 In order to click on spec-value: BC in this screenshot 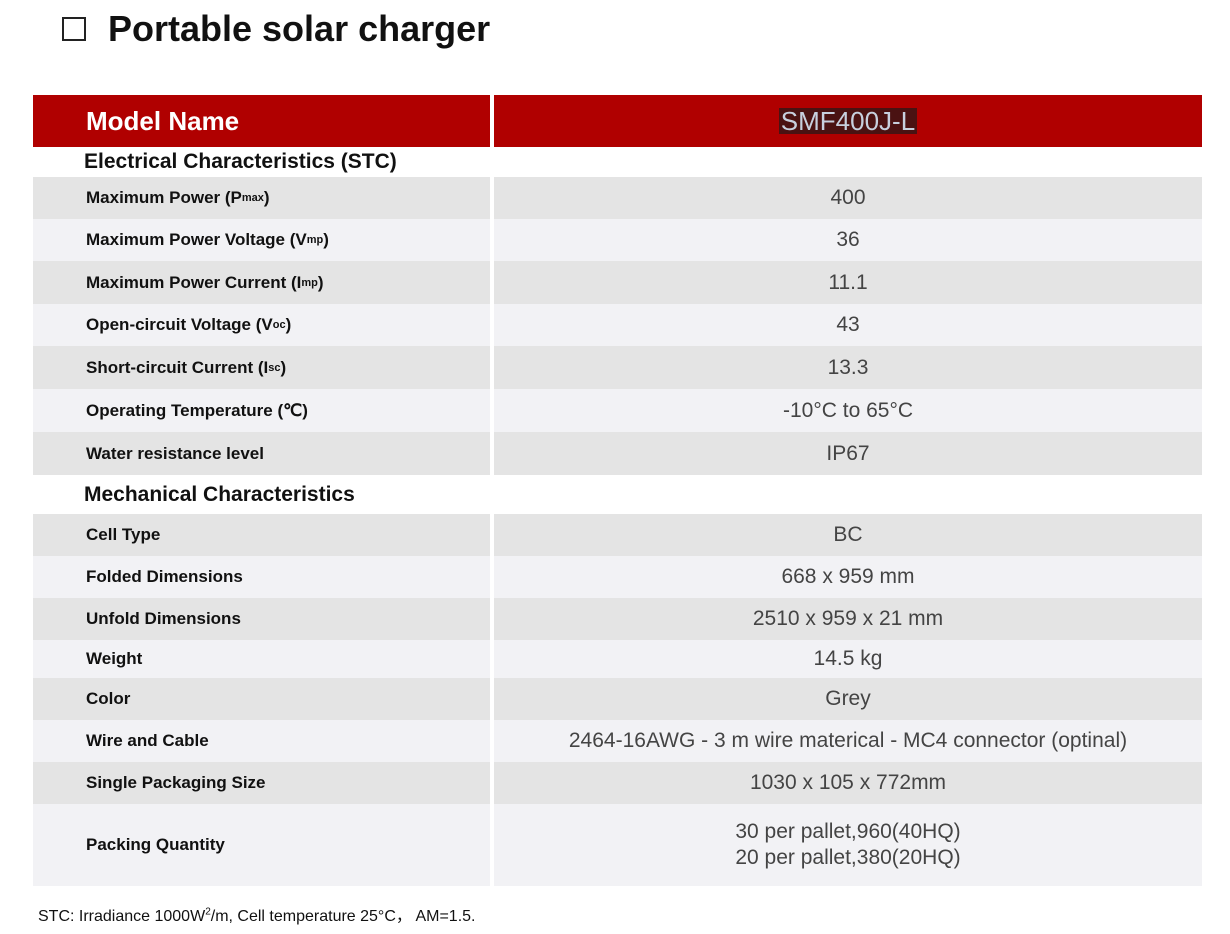, I will do `click(848, 535)`.